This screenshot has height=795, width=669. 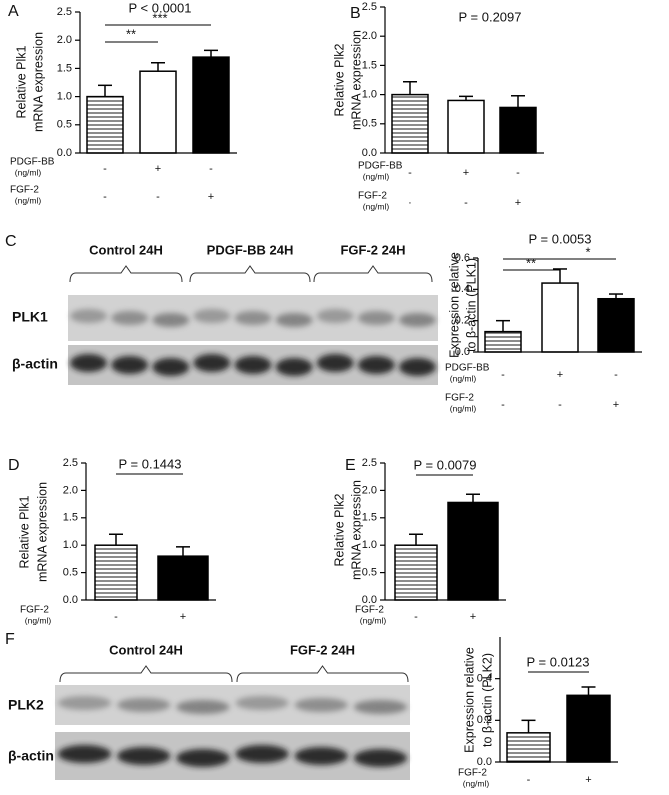 I want to click on blot-background, so click(x=232, y=705).